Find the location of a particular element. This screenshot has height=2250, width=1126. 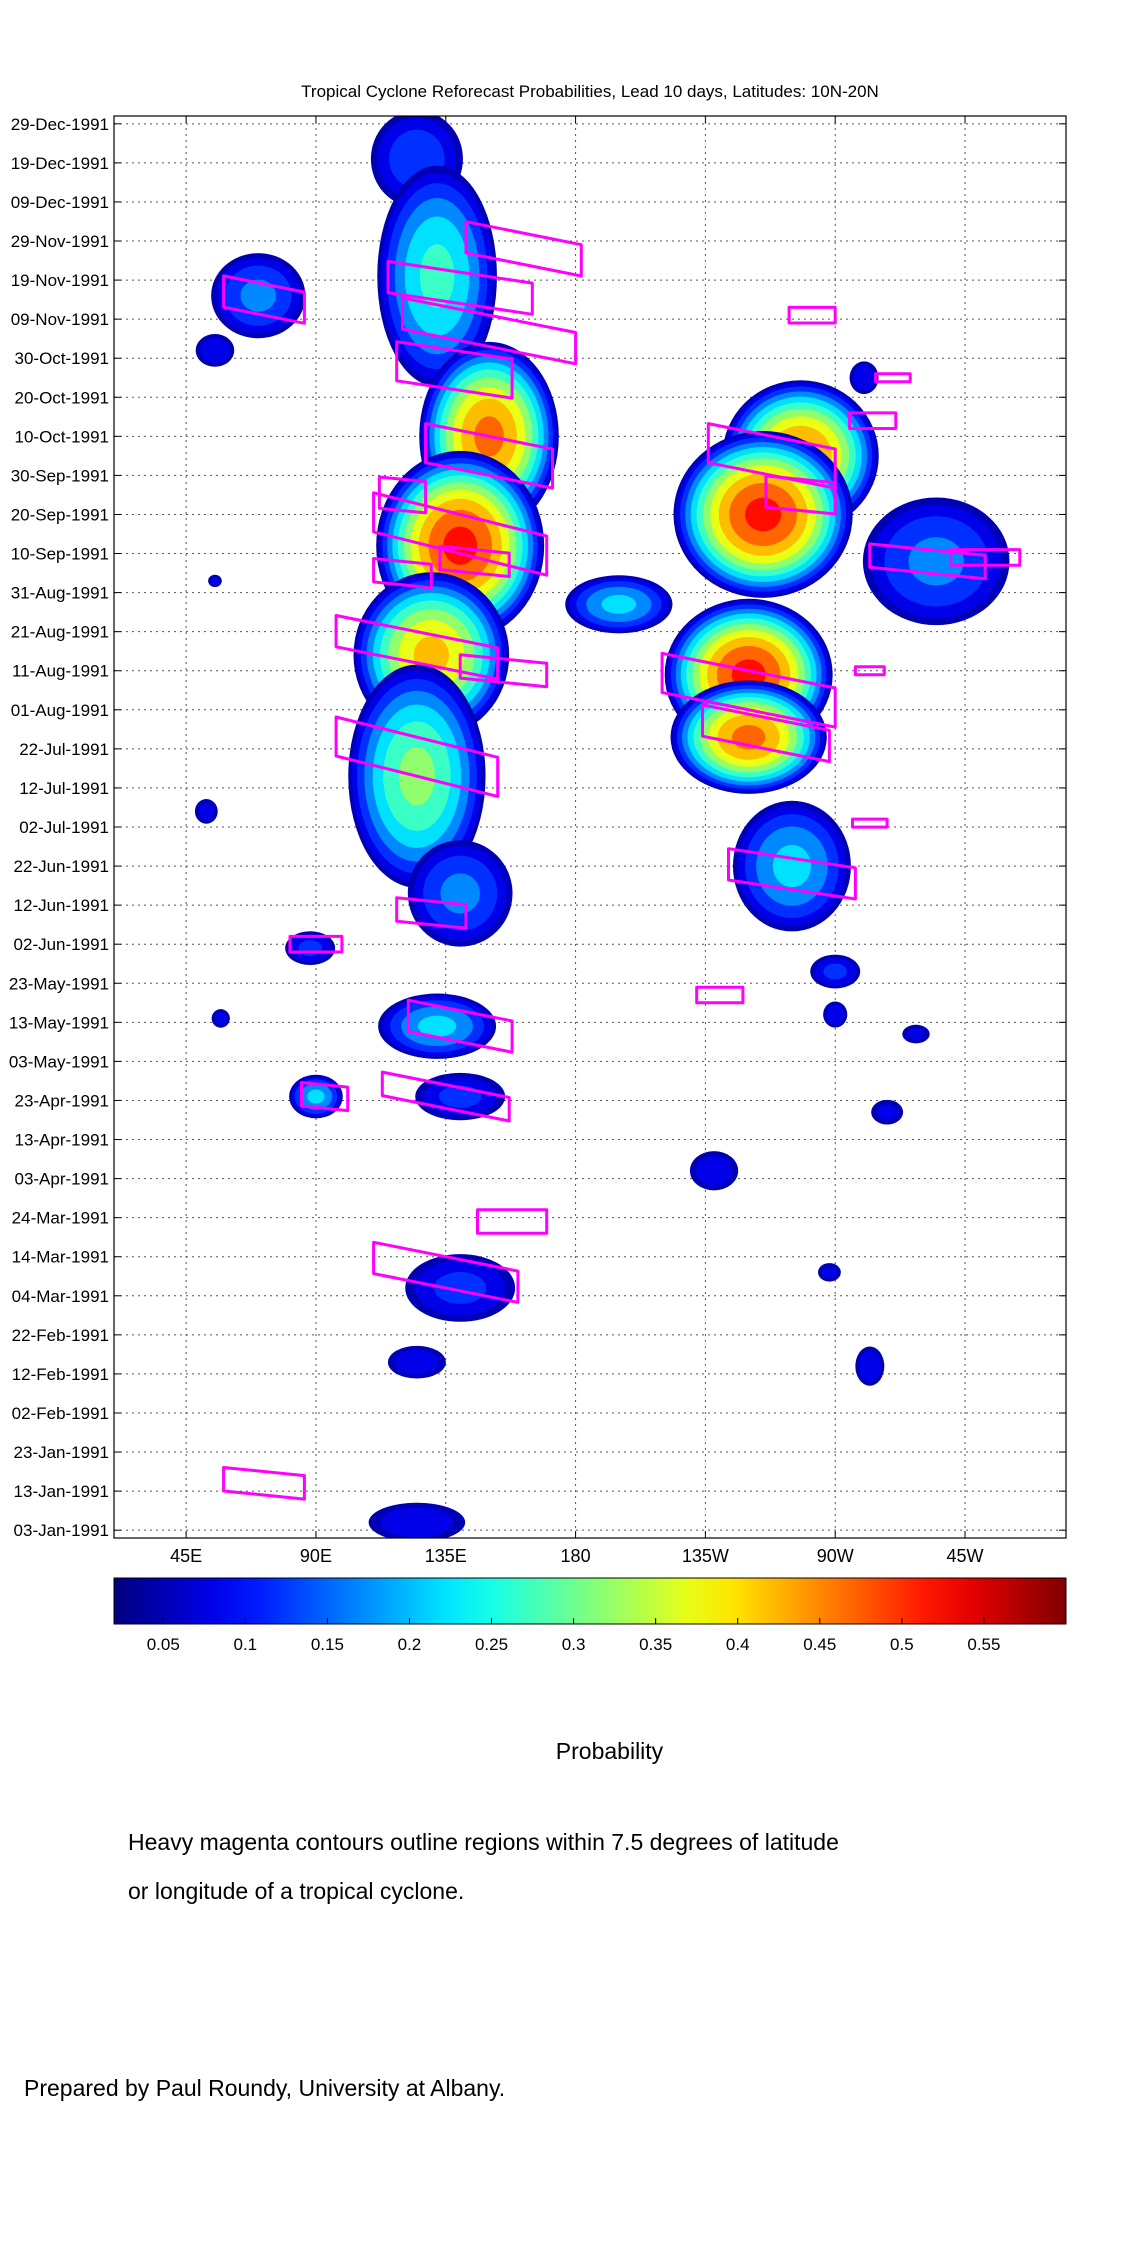

y-tick-label: 19-Nov-1991 is located at coordinates (60, 280).